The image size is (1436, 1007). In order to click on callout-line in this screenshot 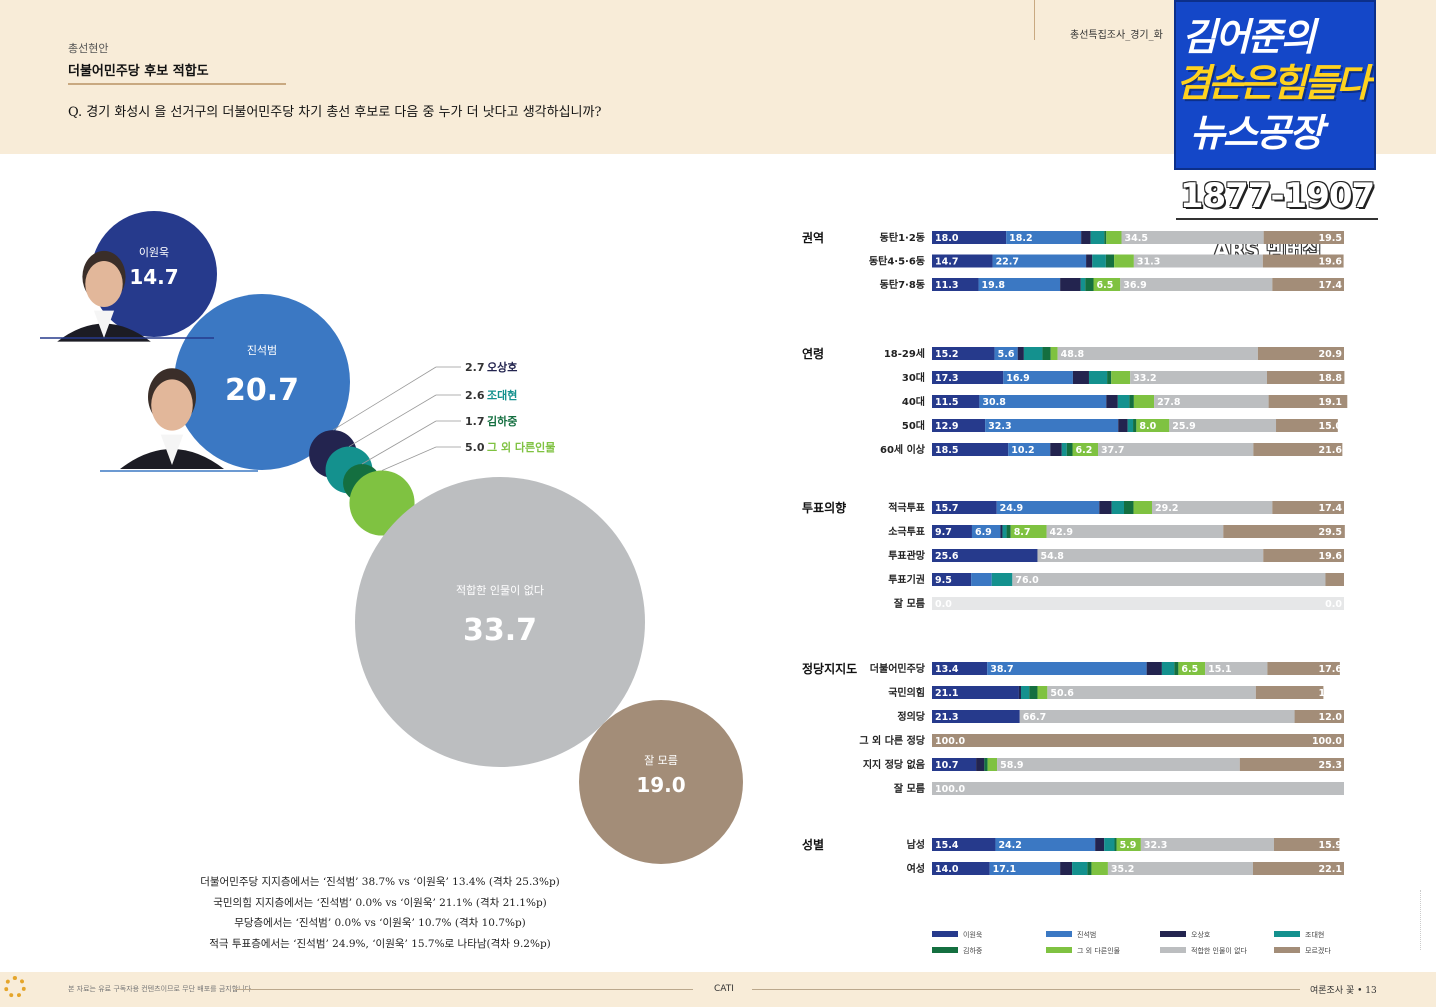, I will do `click(399, 442)`.